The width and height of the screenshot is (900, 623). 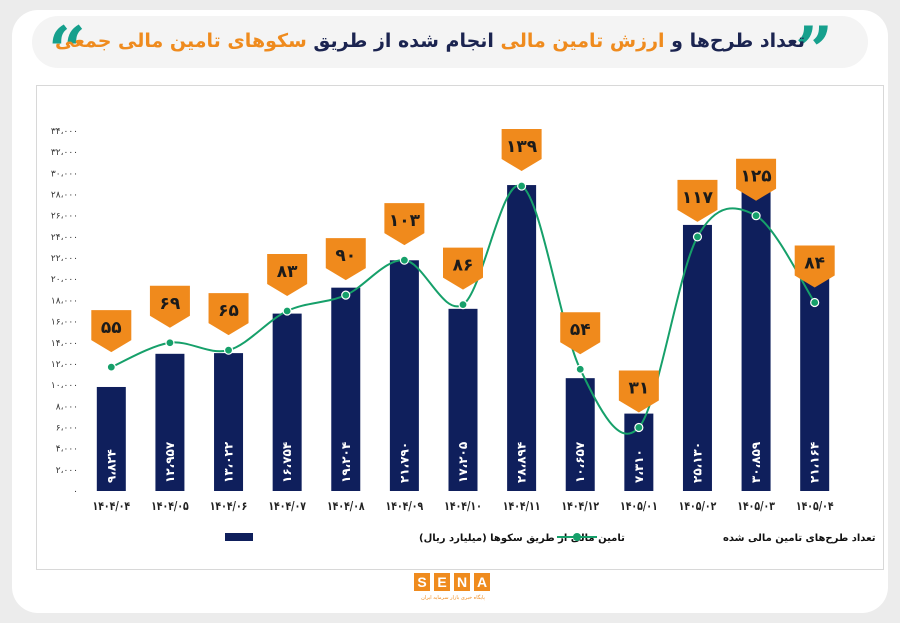 What do you see at coordinates (67, 428) in the screenshot?
I see `y-tick-label: ۶،۰۰۰` at bounding box center [67, 428].